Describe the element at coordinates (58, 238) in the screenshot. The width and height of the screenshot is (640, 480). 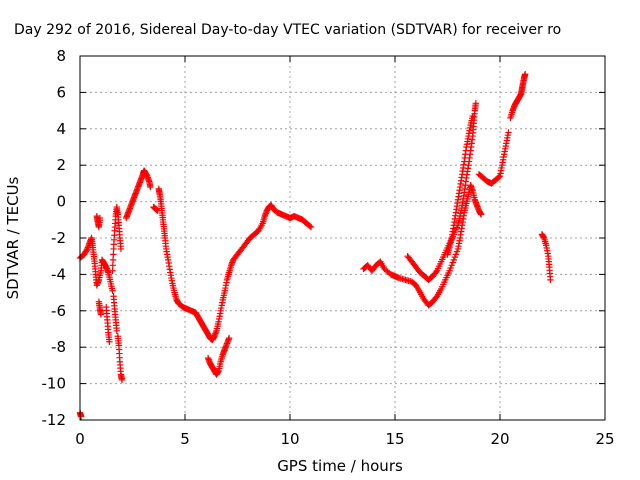
I see `y-tick-label: -2` at that location.